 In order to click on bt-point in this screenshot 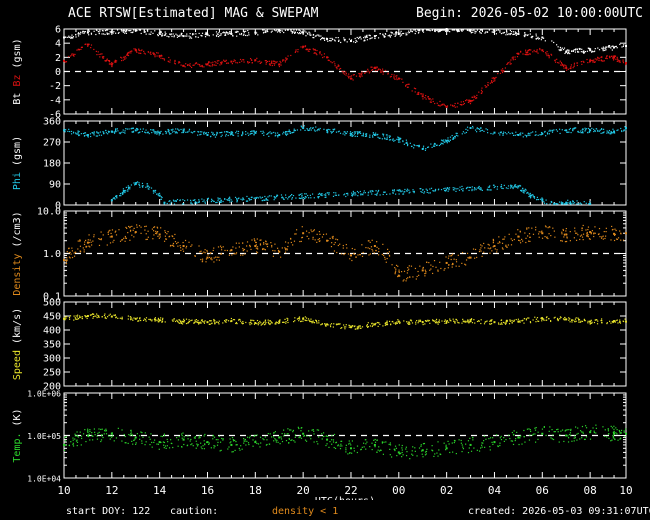, I will do `click(231, 33)`.